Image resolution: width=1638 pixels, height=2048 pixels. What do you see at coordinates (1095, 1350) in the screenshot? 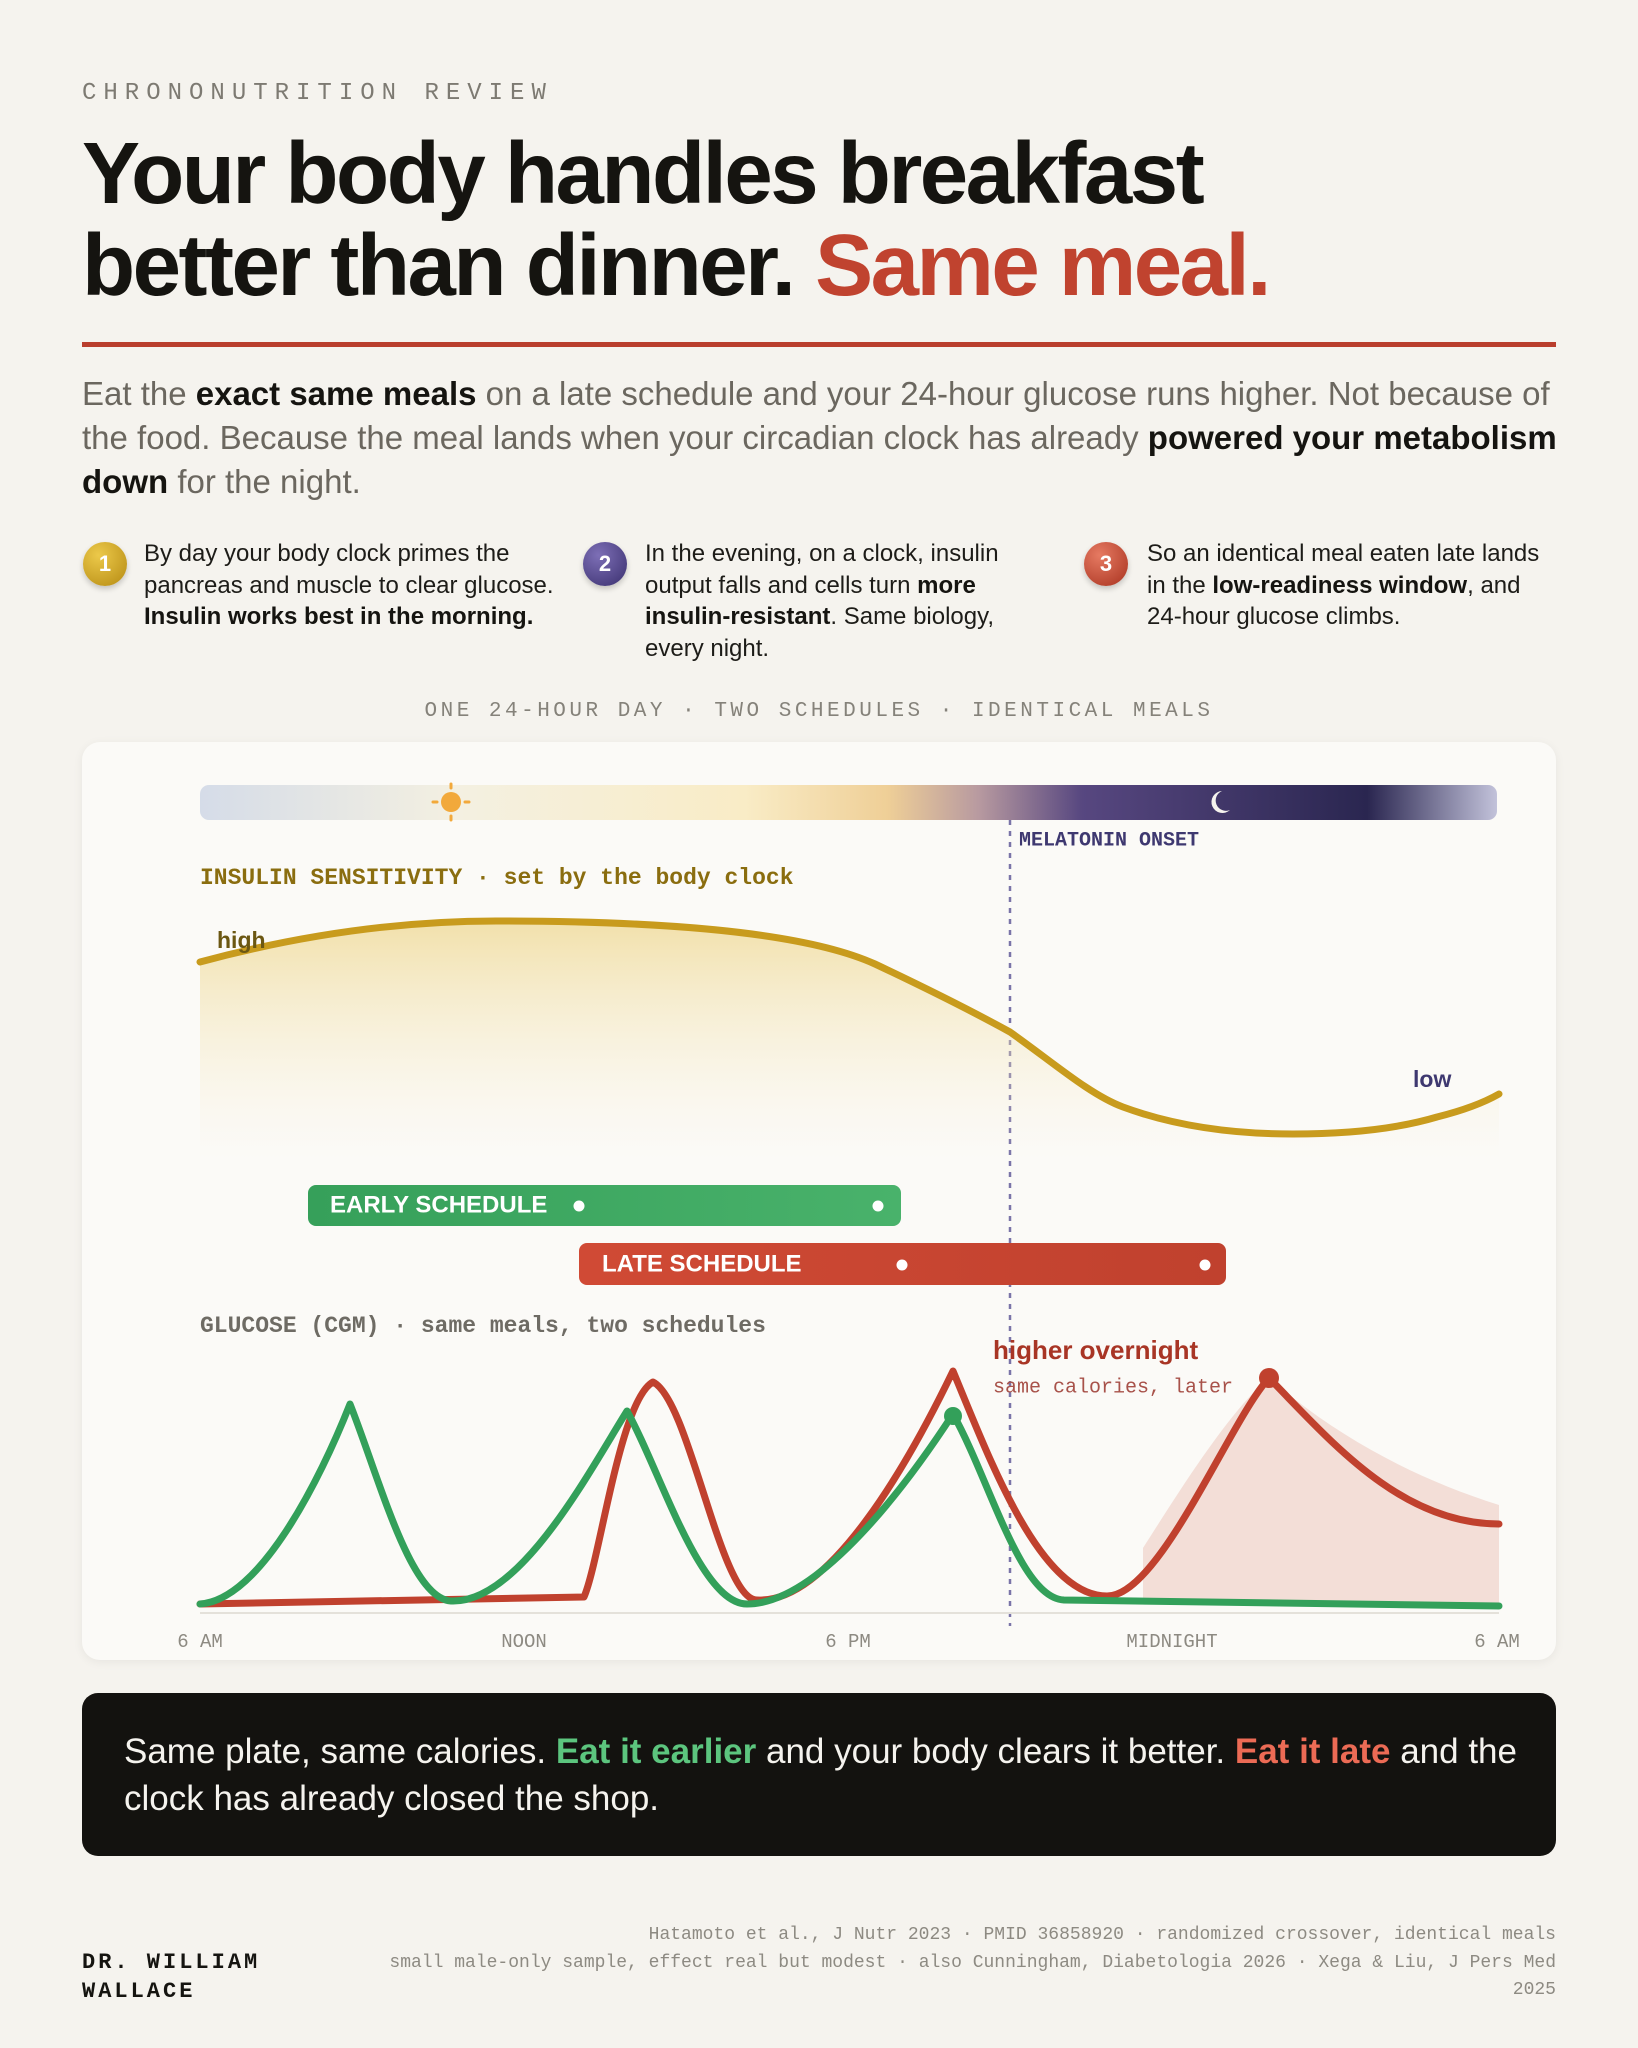
I see `annotation: higher overnight` at bounding box center [1095, 1350].